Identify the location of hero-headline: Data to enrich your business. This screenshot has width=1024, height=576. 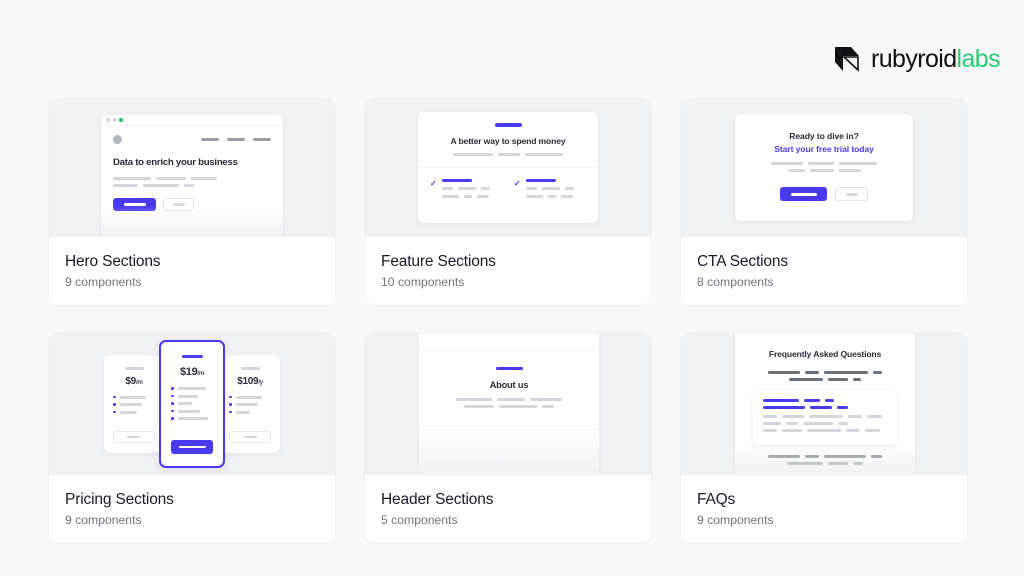
(175, 162).